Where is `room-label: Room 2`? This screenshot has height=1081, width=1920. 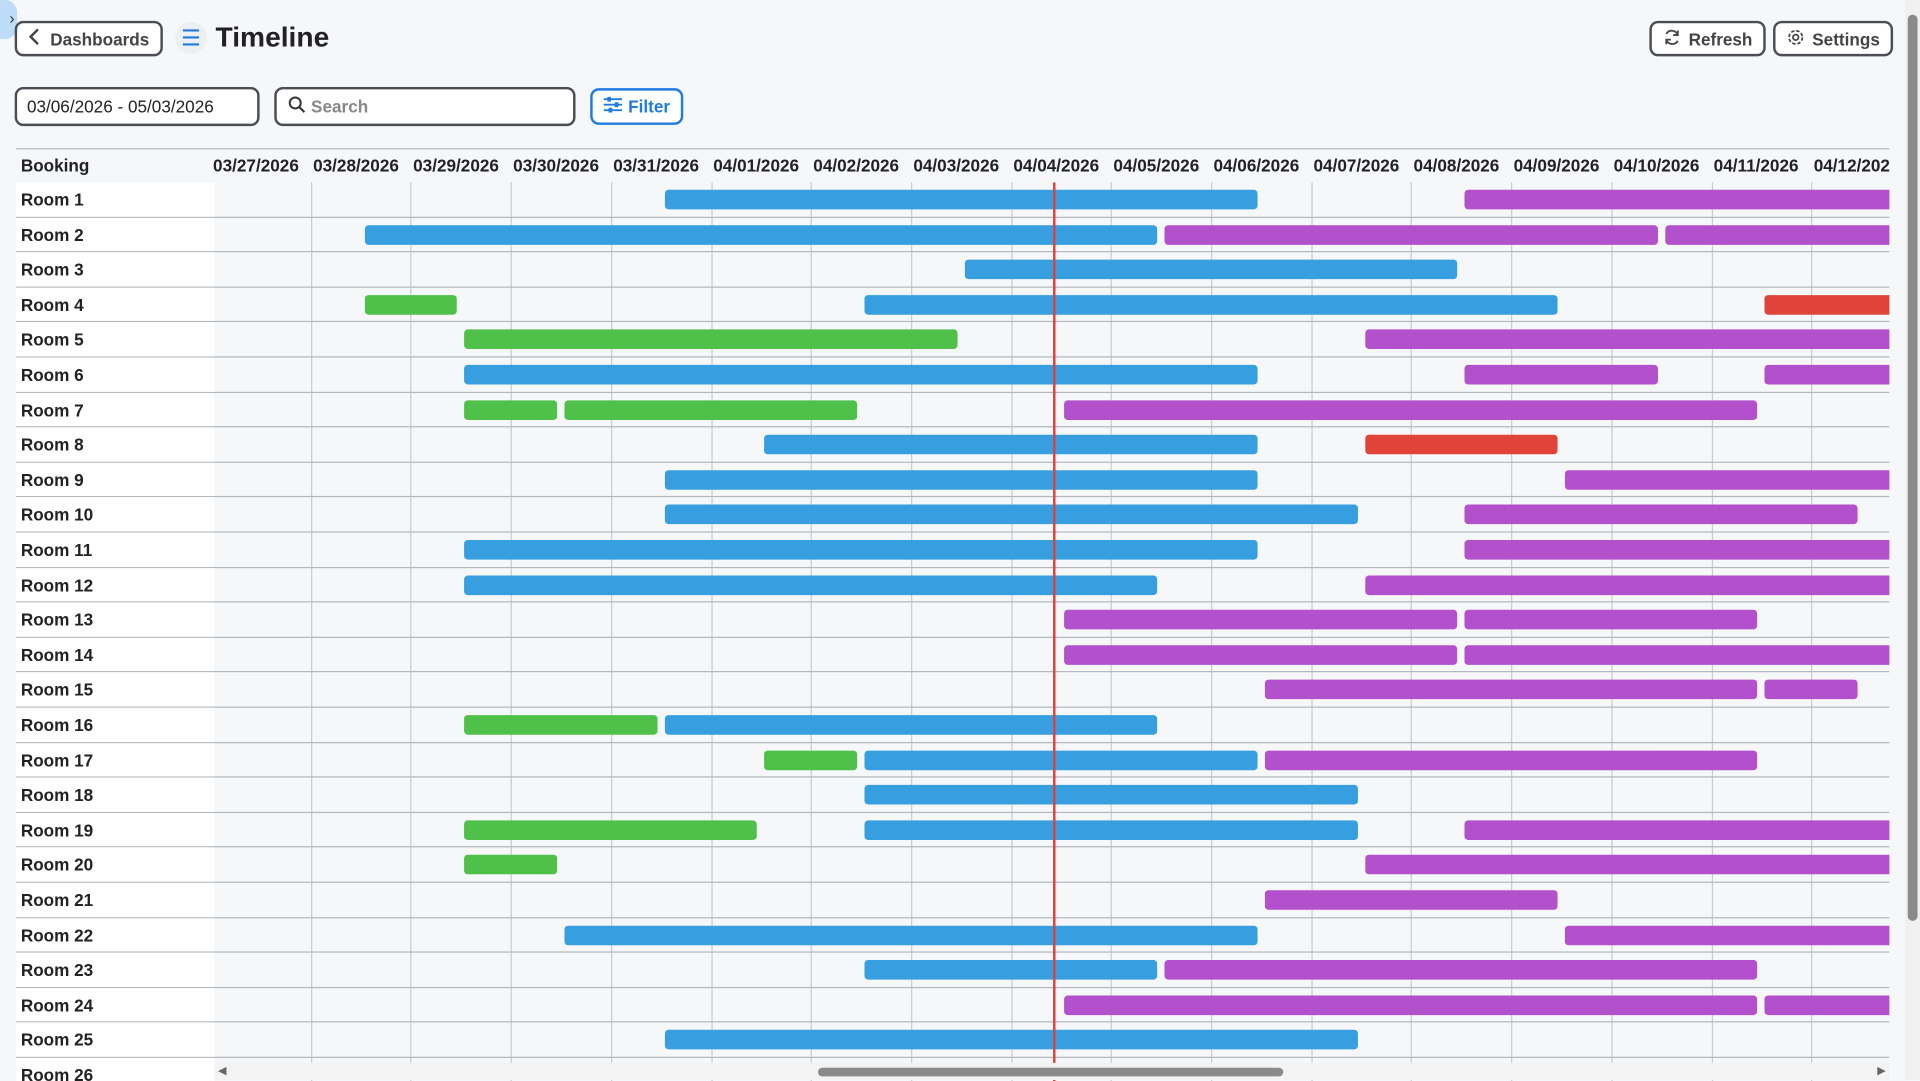
room-label: Room 2 is located at coordinates (115, 234).